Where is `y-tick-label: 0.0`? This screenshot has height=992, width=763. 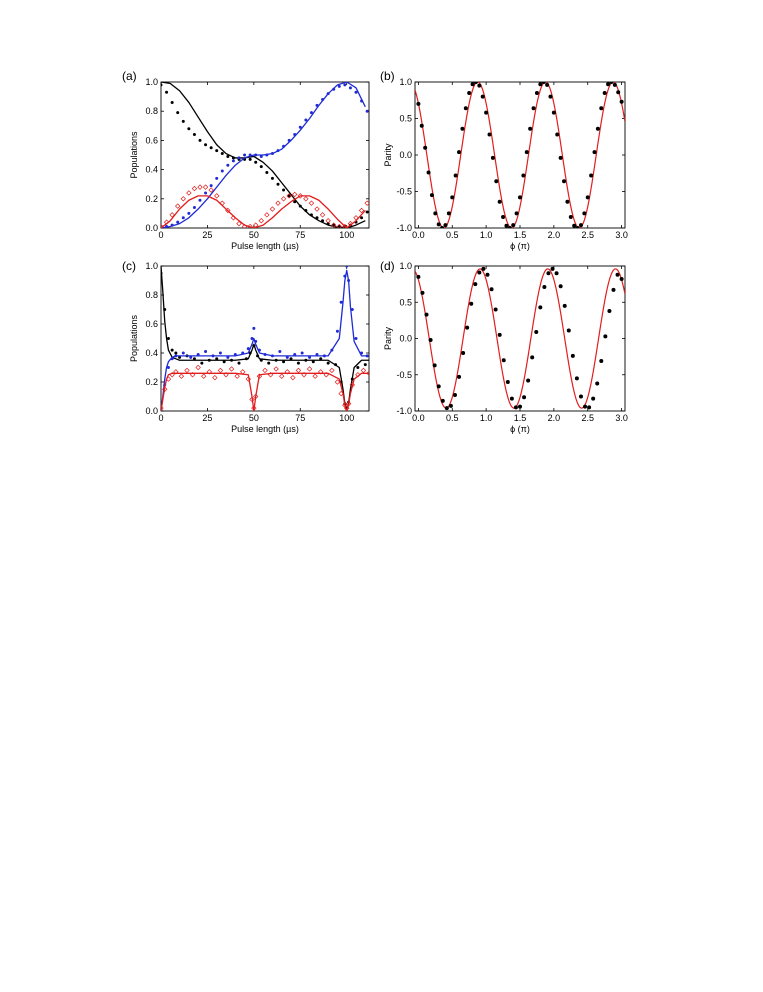 y-tick-label: 0.0 is located at coordinates (151, 411).